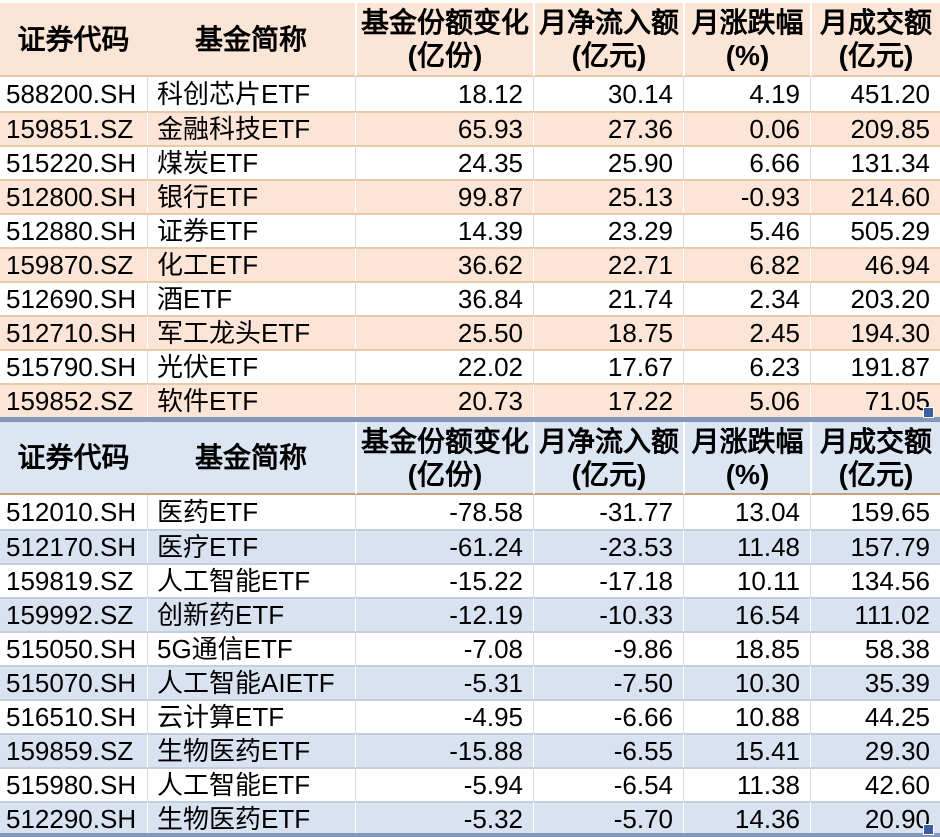 This screenshot has width=940, height=837. What do you see at coordinates (608, 400) in the screenshot?
I see `cell-net-inflow: 17.22` at bounding box center [608, 400].